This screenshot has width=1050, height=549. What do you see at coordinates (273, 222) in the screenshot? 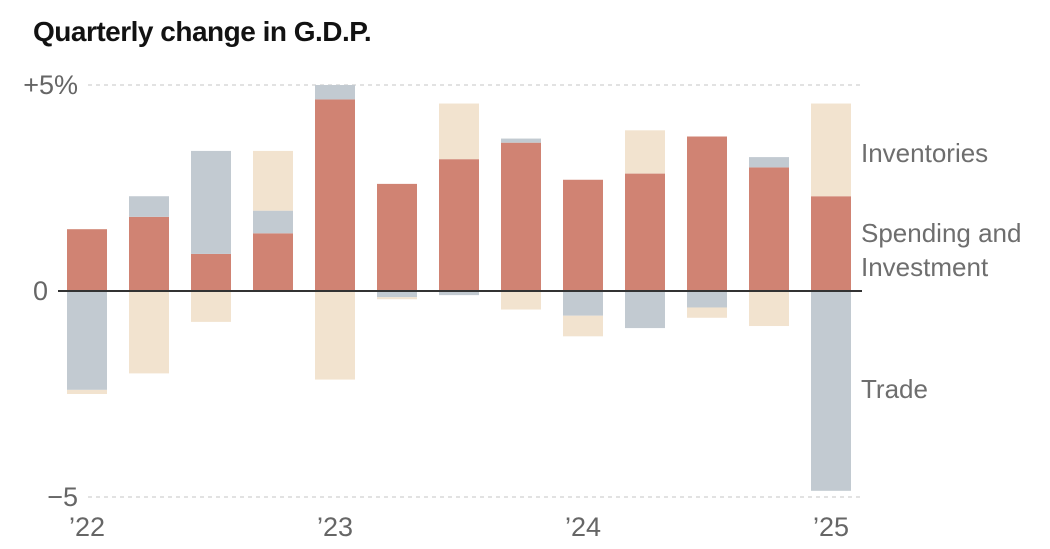
I see `bar-trade-2022-q4` at bounding box center [273, 222].